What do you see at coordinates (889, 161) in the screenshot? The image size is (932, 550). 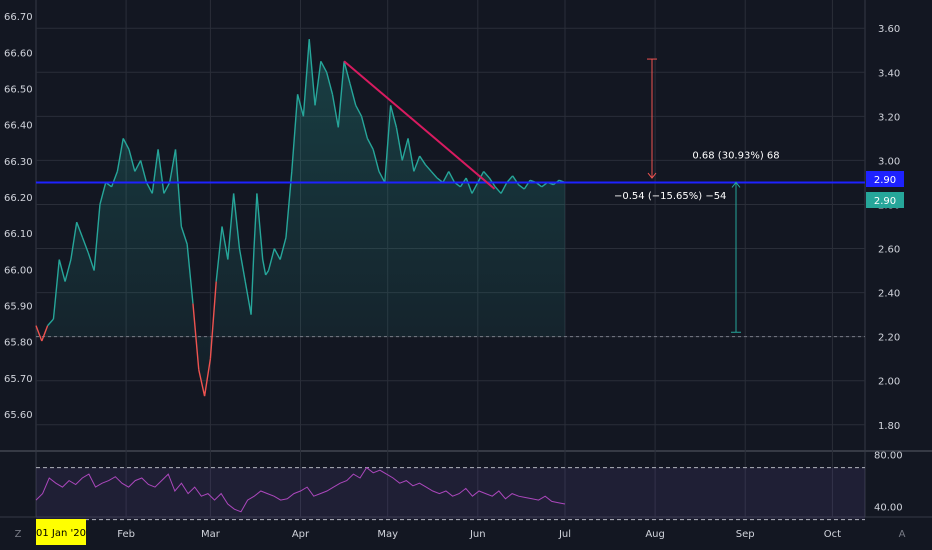 I see `right-tick-label: 3.00` at bounding box center [889, 161].